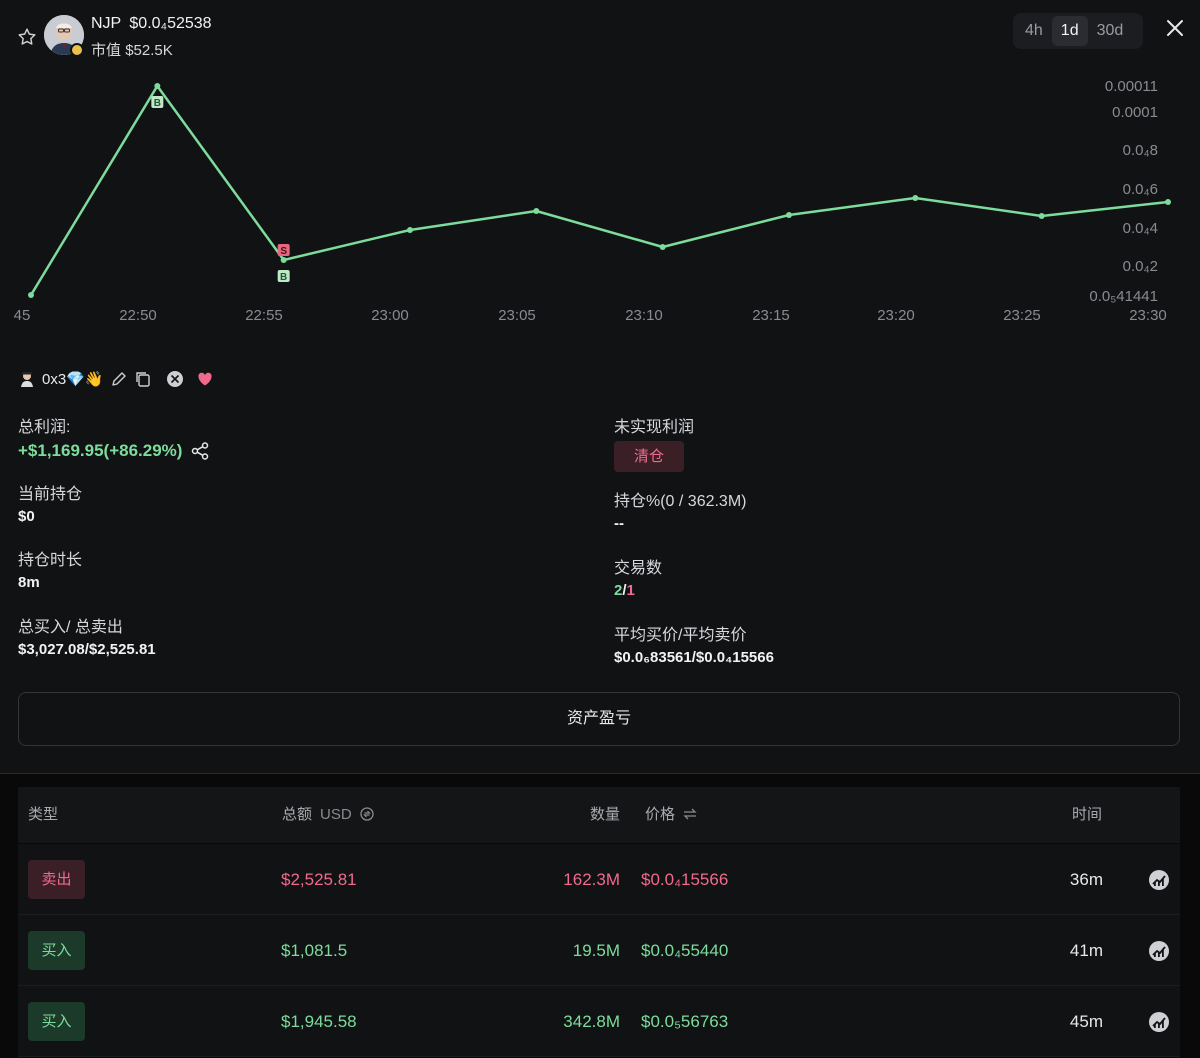 The height and width of the screenshot is (1058, 1200). I want to click on trades-table-header: 类型 总额 USD 数量 价格 时间, so click(599, 815).